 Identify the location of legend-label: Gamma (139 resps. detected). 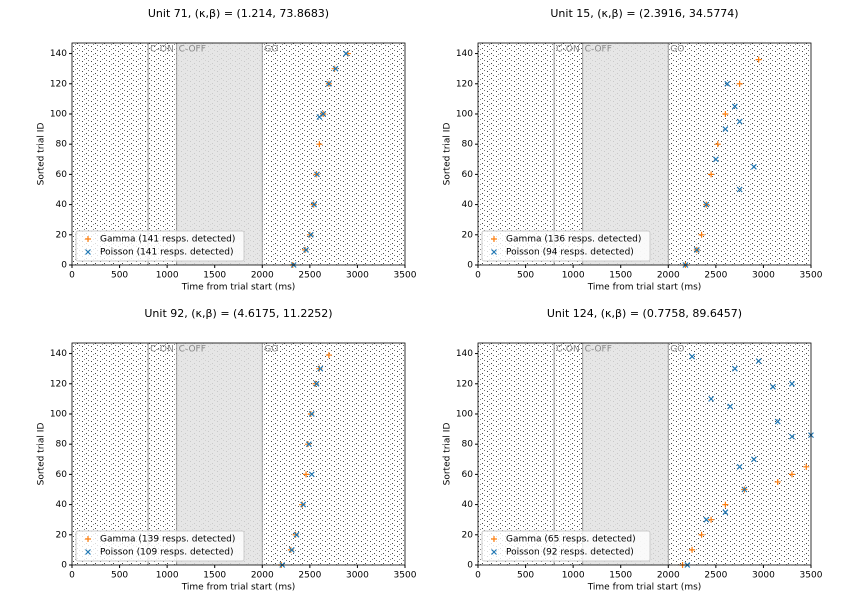
(167, 540).